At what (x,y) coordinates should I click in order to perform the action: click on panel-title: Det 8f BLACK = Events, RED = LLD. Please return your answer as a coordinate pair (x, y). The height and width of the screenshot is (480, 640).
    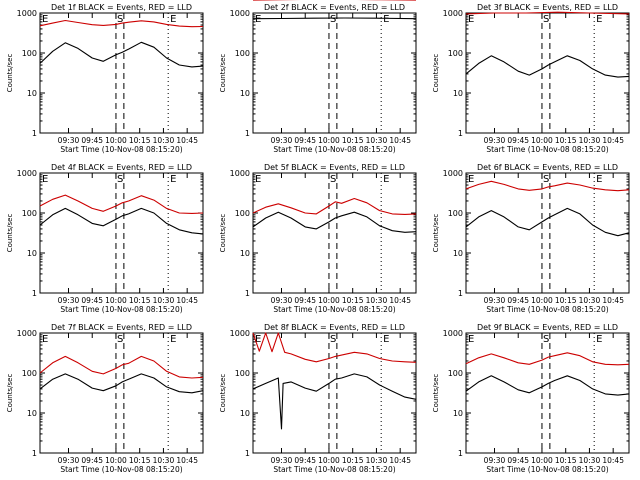
    Looking at the image, I should click on (334, 327).